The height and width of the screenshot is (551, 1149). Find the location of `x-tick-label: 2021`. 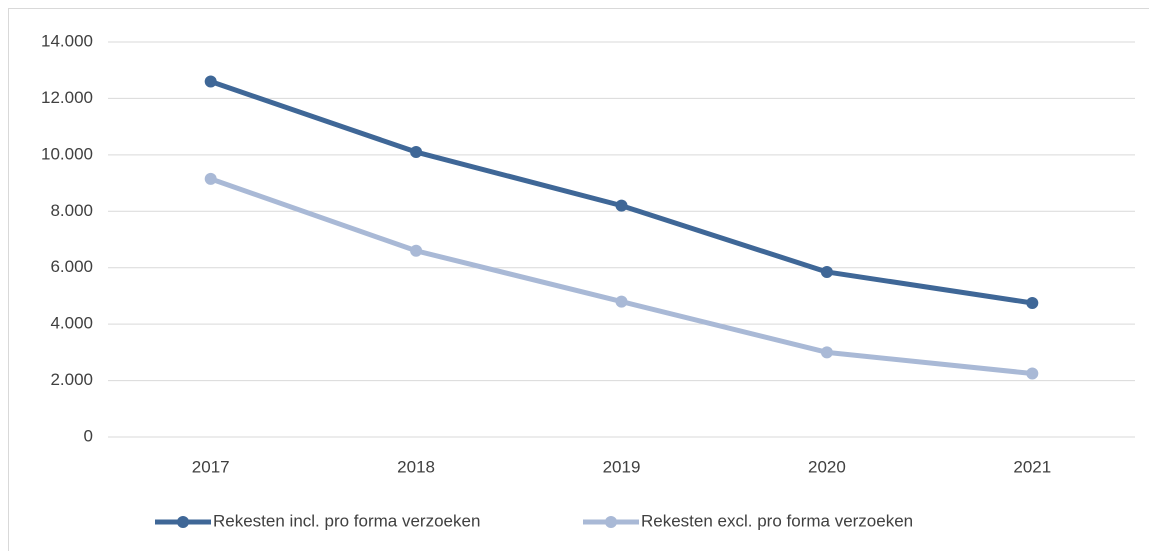

x-tick-label: 2021 is located at coordinates (1032, 466).